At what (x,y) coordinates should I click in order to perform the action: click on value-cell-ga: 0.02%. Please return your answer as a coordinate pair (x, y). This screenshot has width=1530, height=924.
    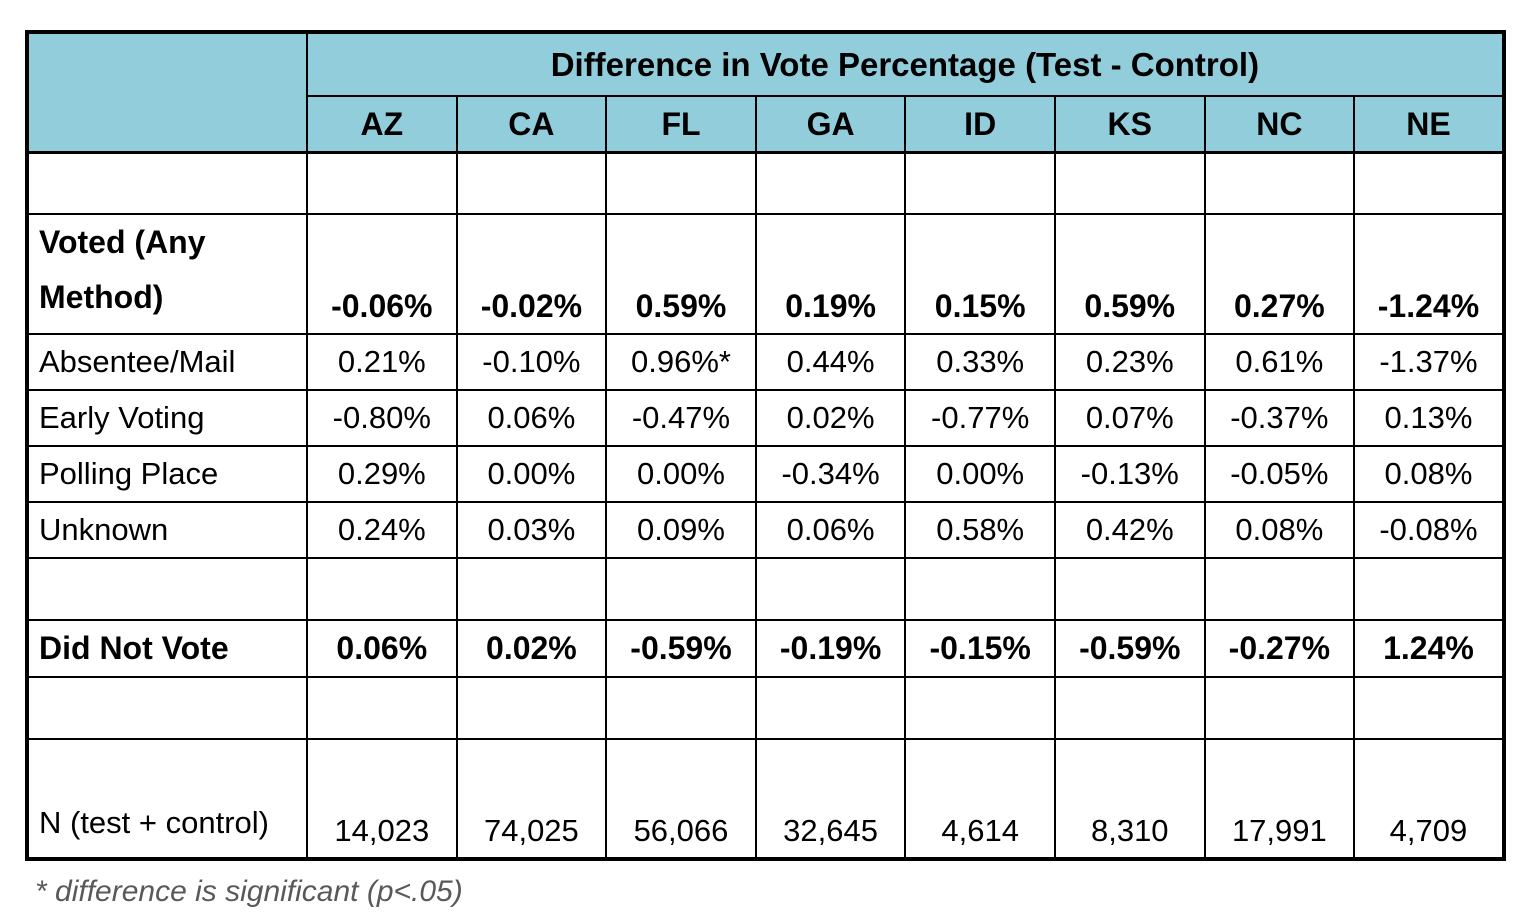
    Looking at the image, I should click on (830, 418).